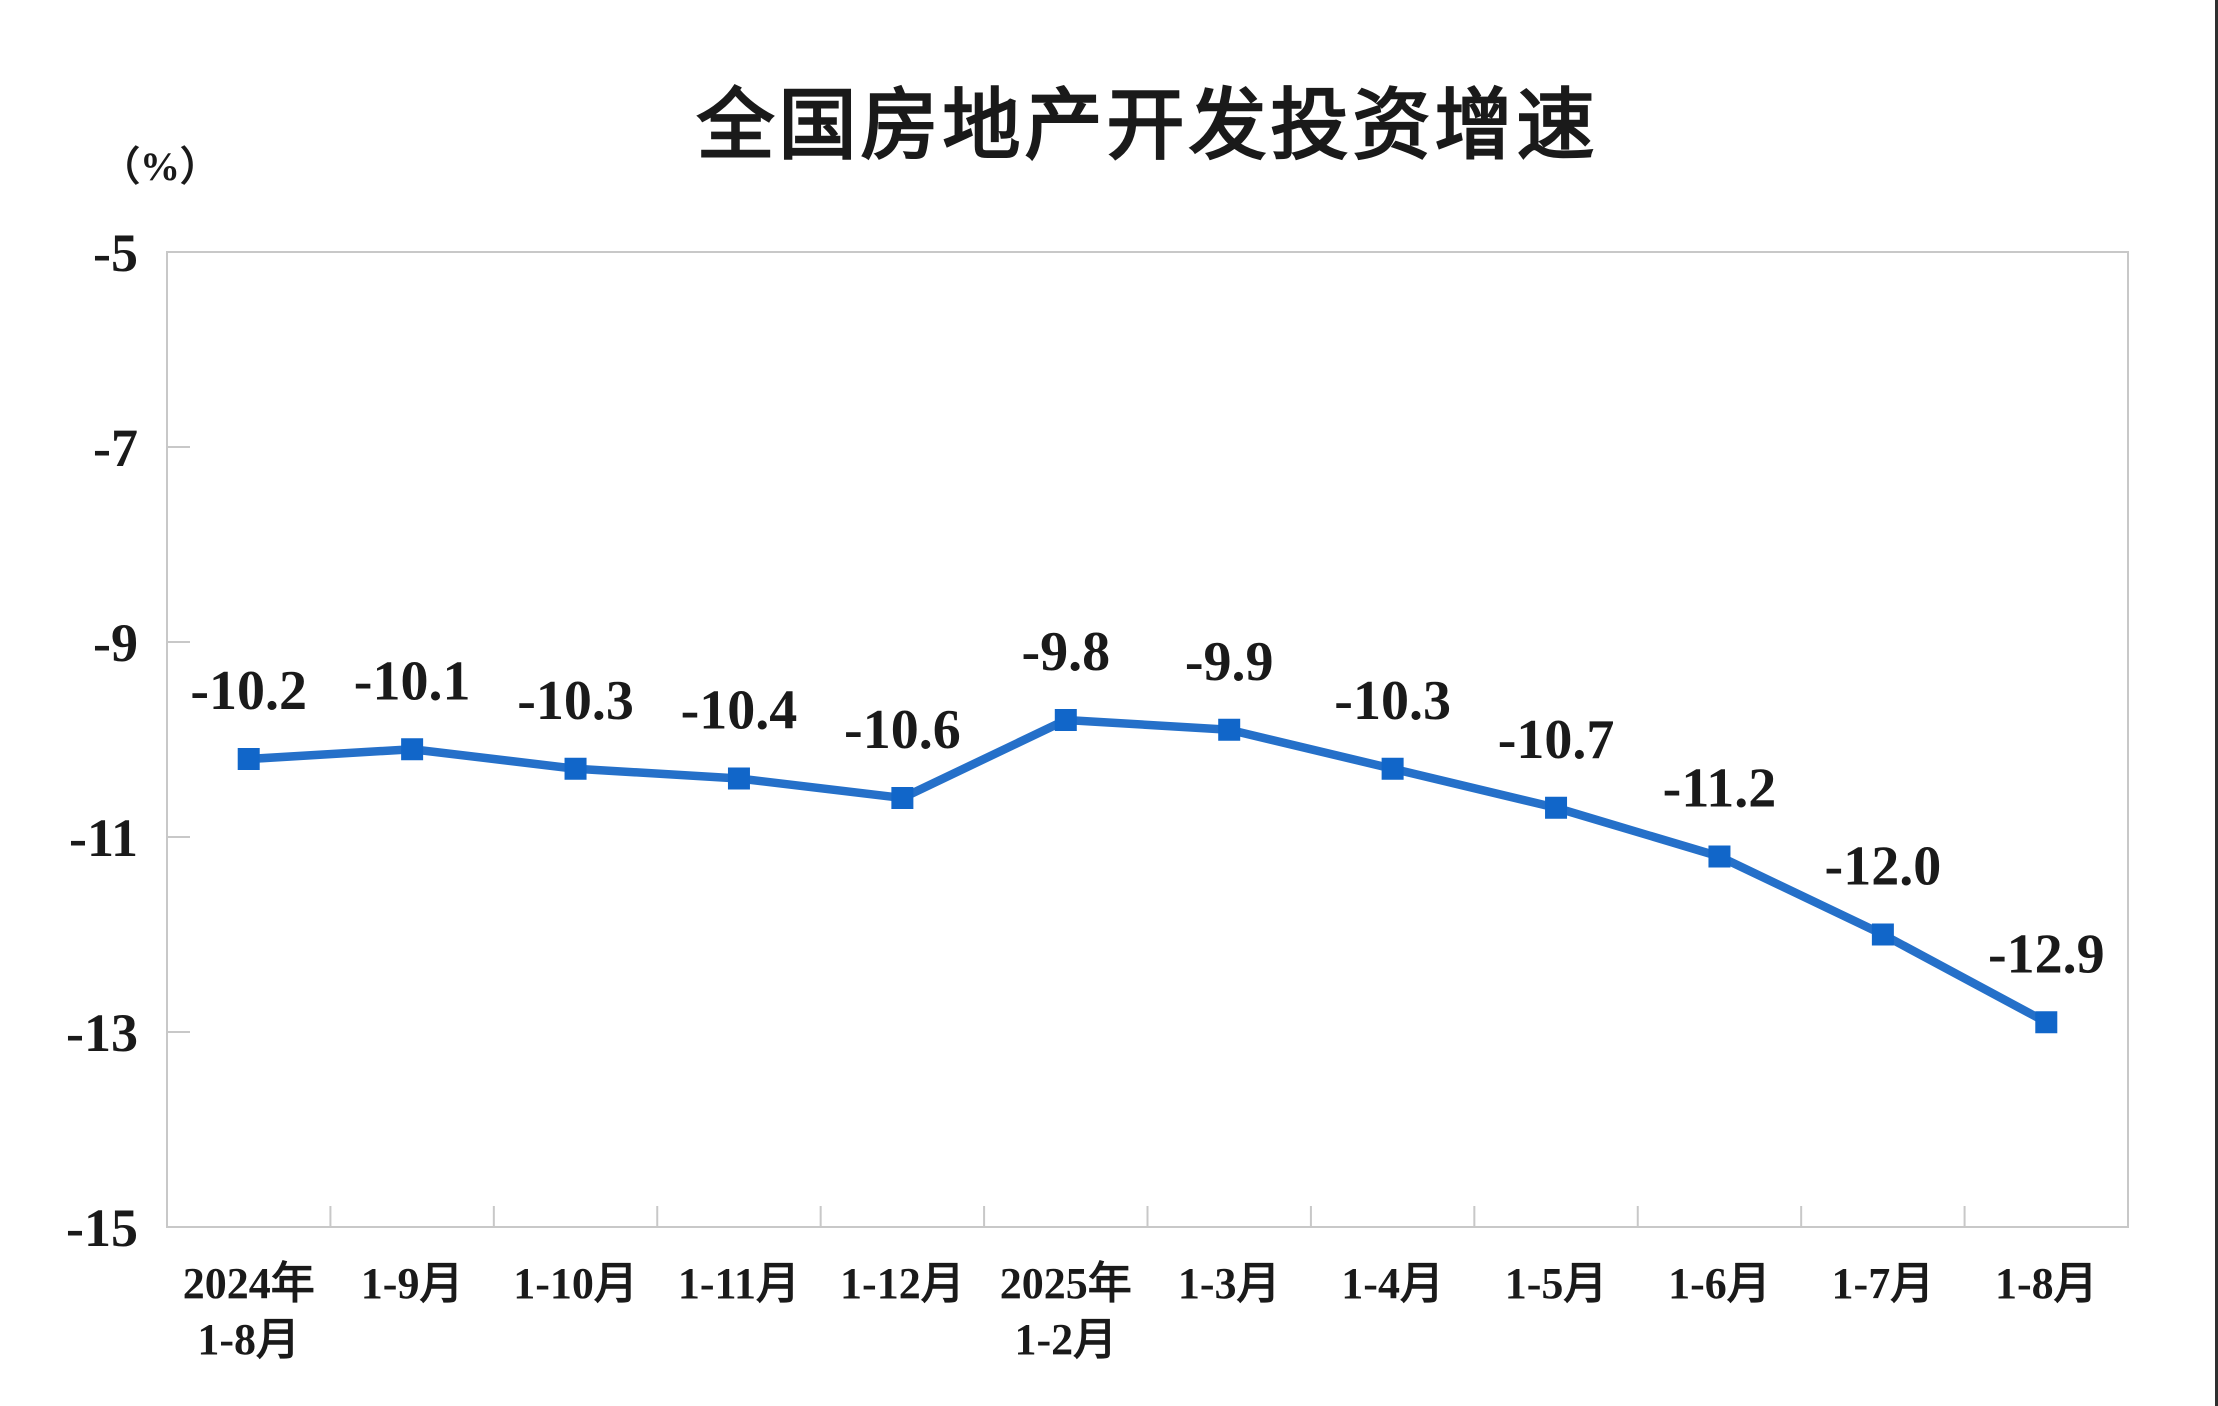  I want to click on y-axis-tick-label: -15, so click(102, 1228).